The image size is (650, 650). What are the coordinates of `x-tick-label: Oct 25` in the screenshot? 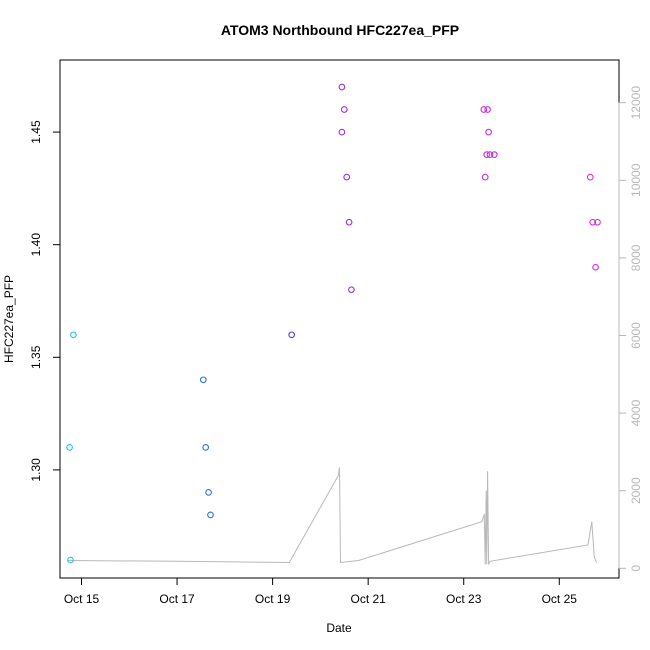 It's located at (560, 599).